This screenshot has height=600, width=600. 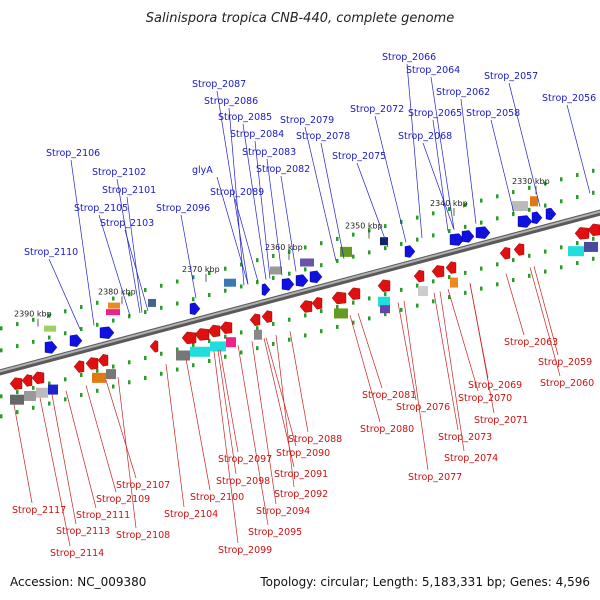 What do you see at coordinates (359, 156) in the screenshot?
I see `gene-label-plus: Strop_2075` at bounding box center [359, 156].